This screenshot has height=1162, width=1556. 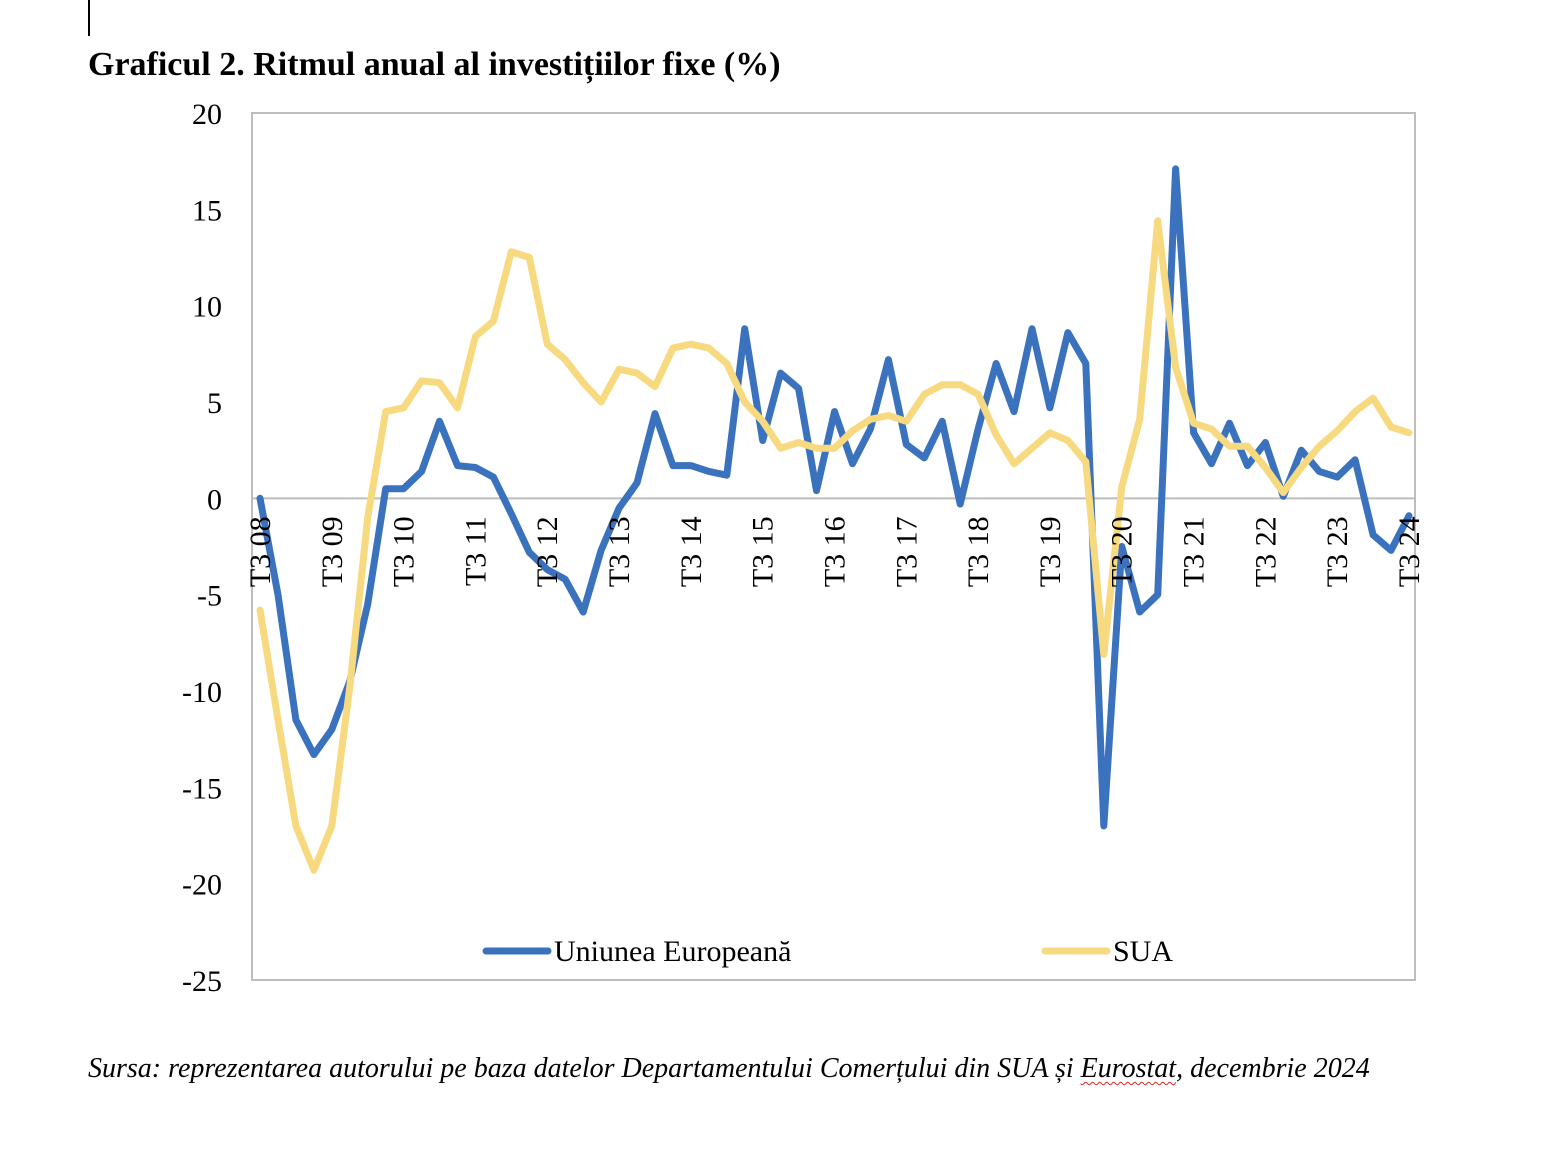 What do you see at coordinates (691, 551) in the screenshot?
I see `x-tick-label: T3 14` at bounding box center [691, 551].